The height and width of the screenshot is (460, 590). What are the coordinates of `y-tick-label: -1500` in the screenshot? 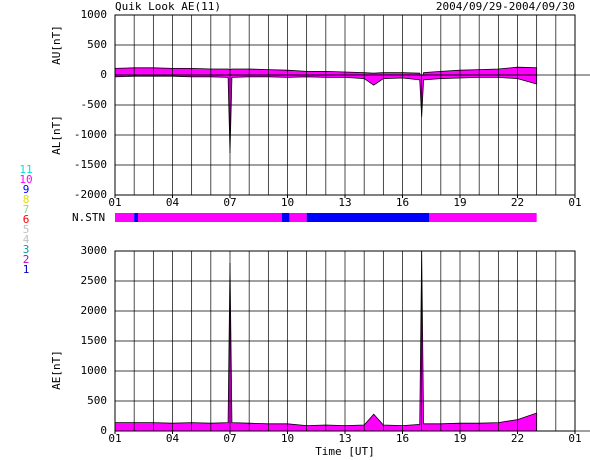 It's located at (90, 164).